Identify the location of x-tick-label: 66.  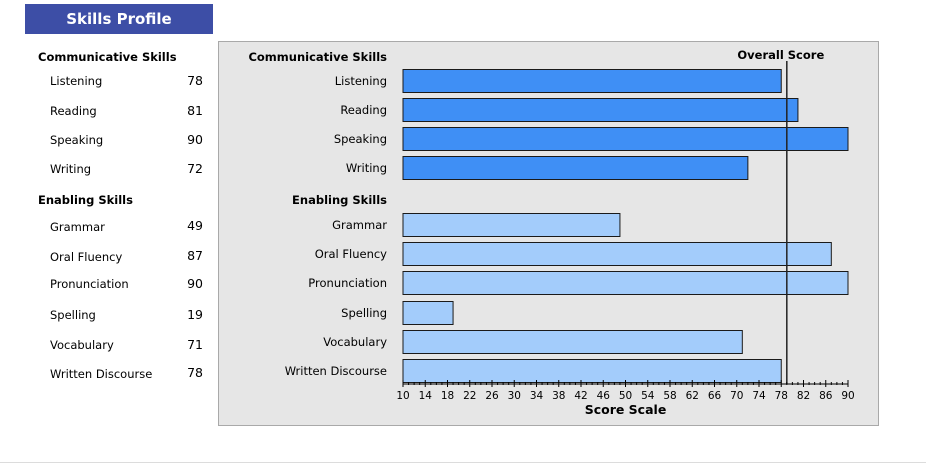
(715, 396).